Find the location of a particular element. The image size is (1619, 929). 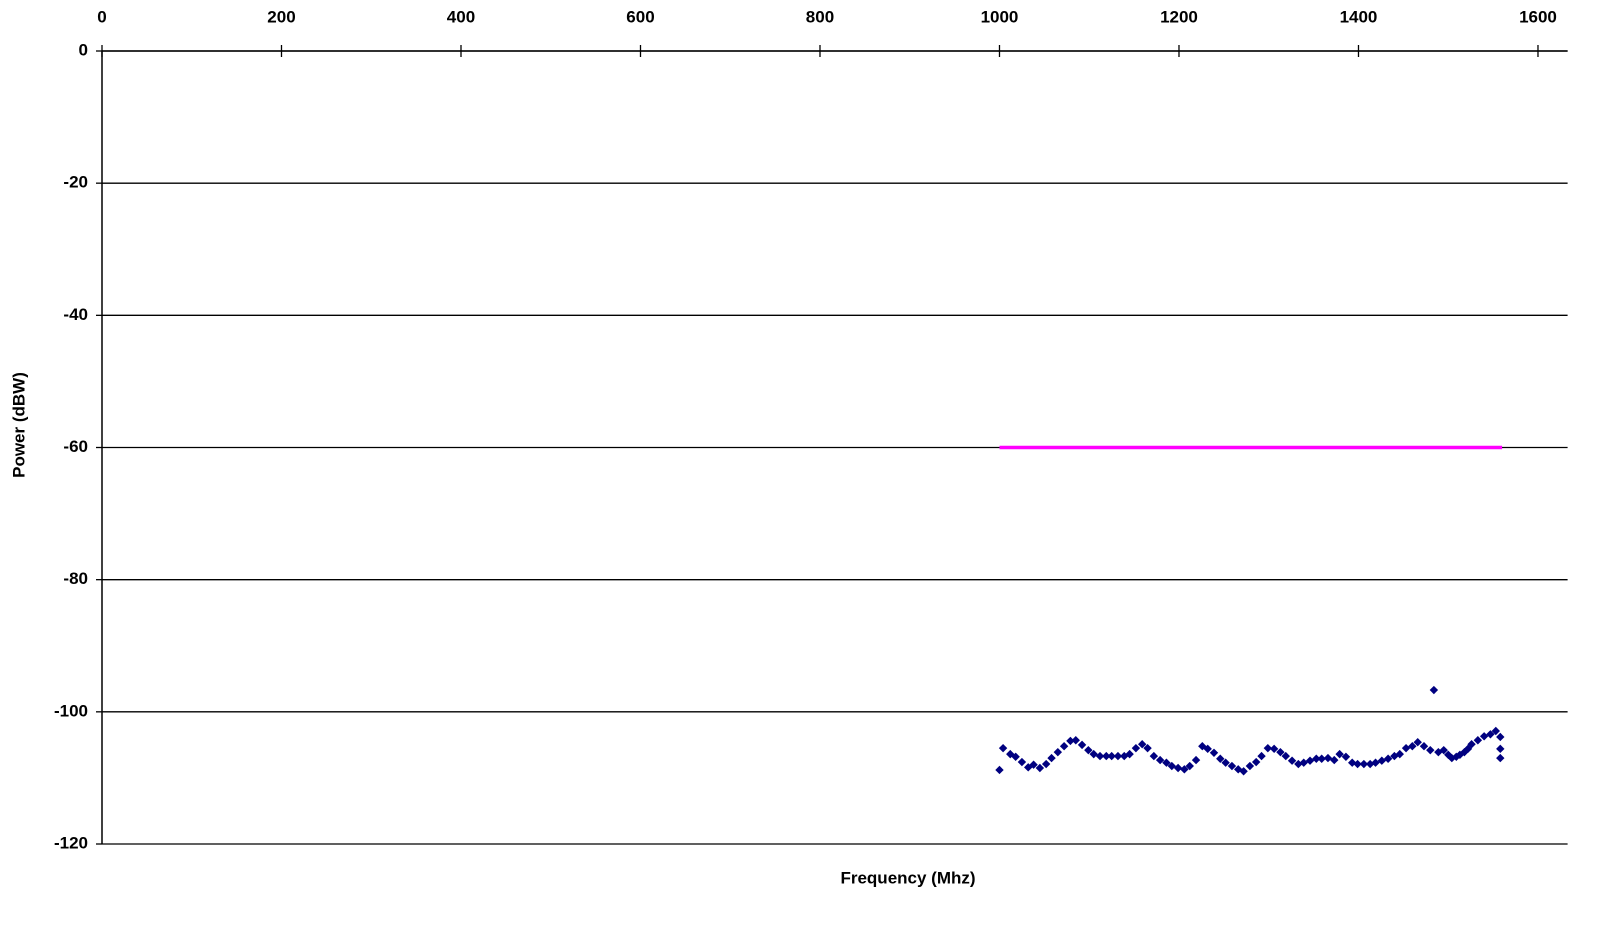

y-axis-label: Power (dBW) is located at coordinates (18, 425).